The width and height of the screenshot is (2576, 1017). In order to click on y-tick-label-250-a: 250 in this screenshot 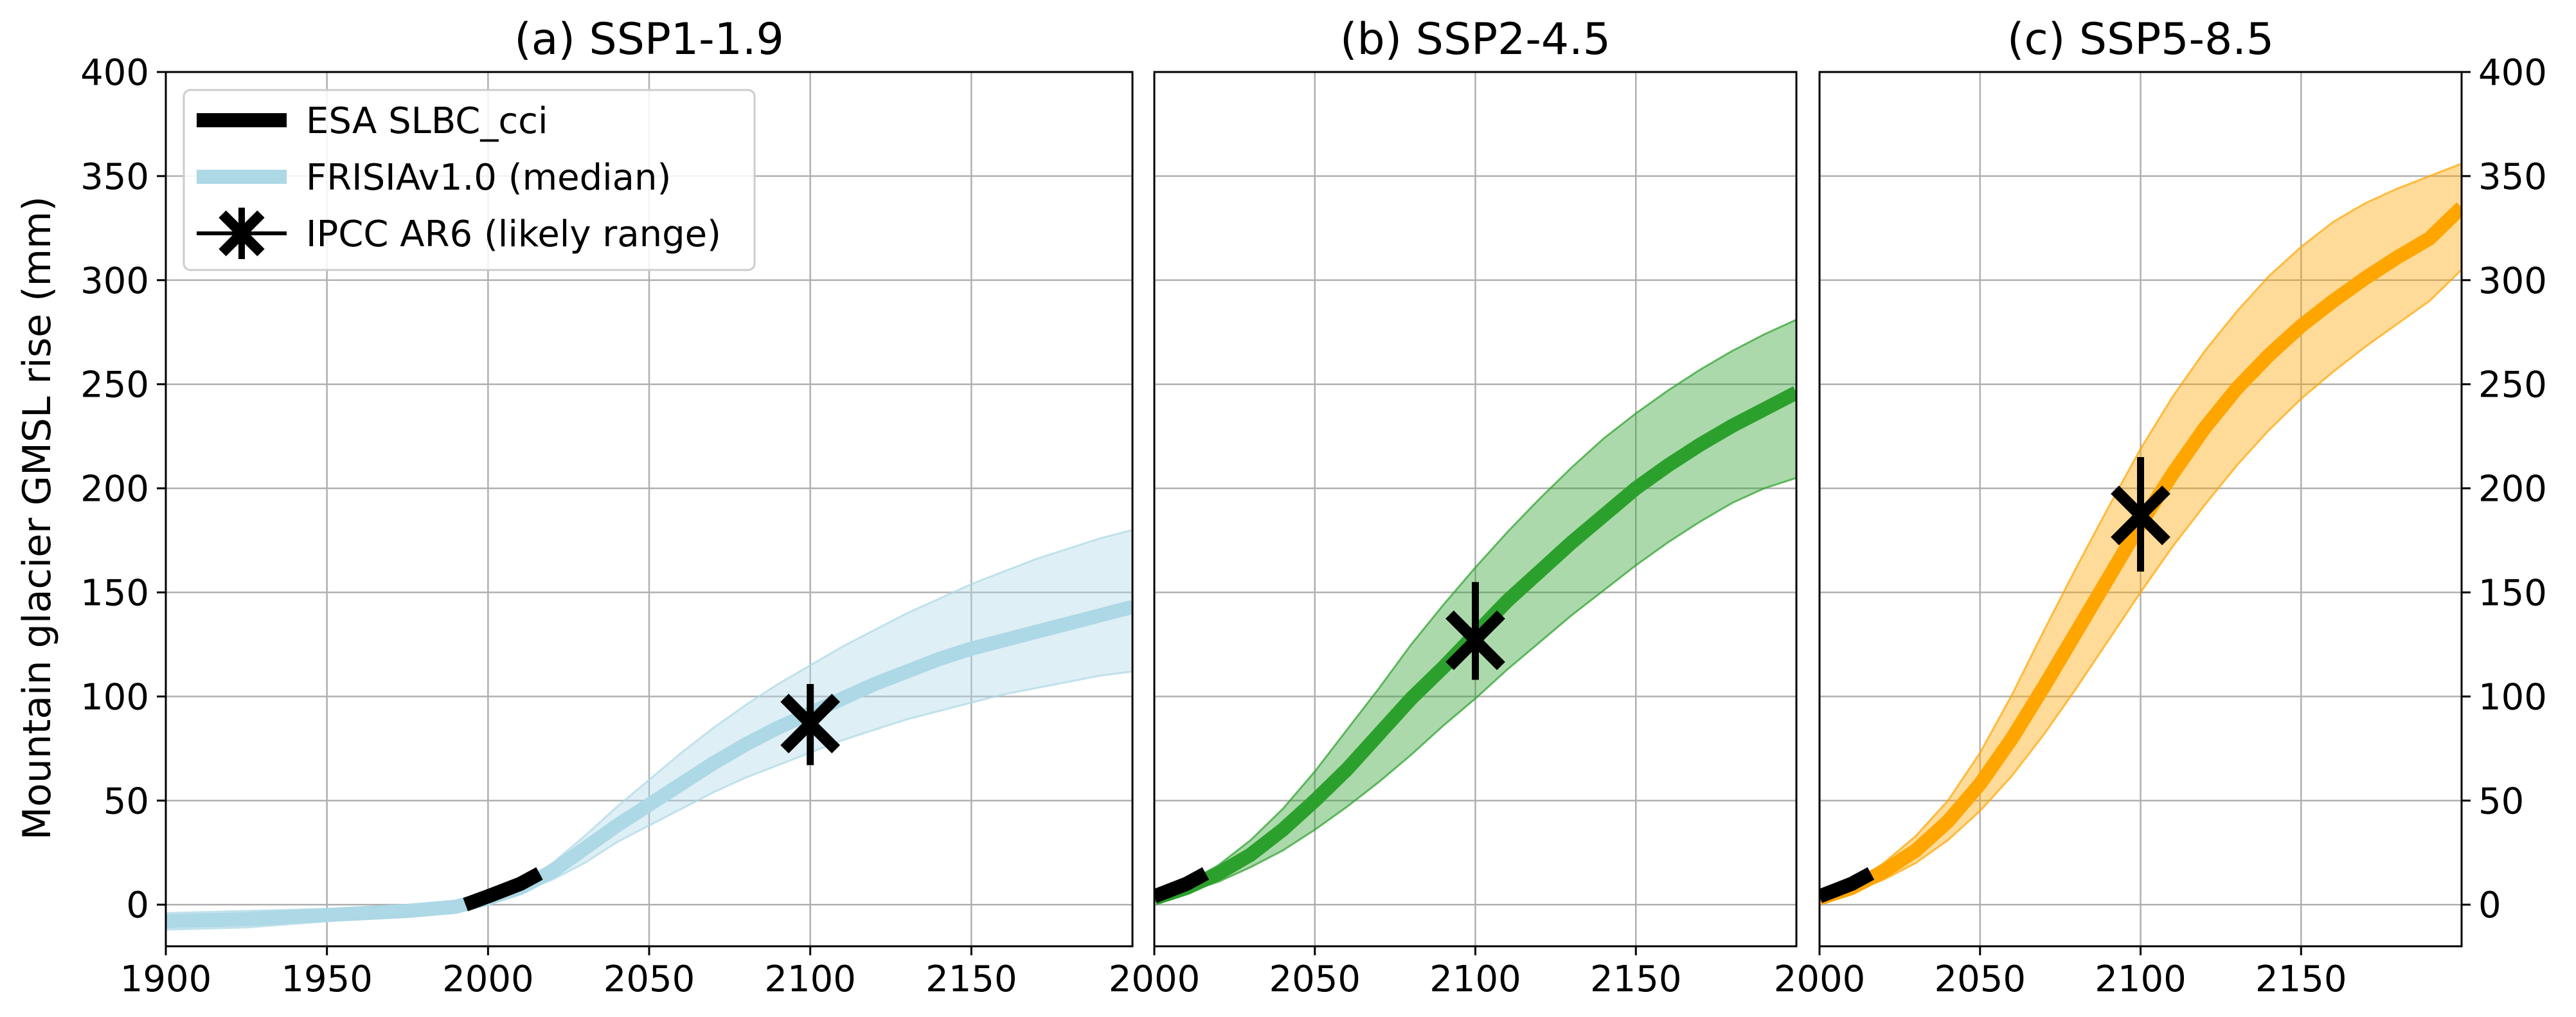, I will do `click(114, 385)`.